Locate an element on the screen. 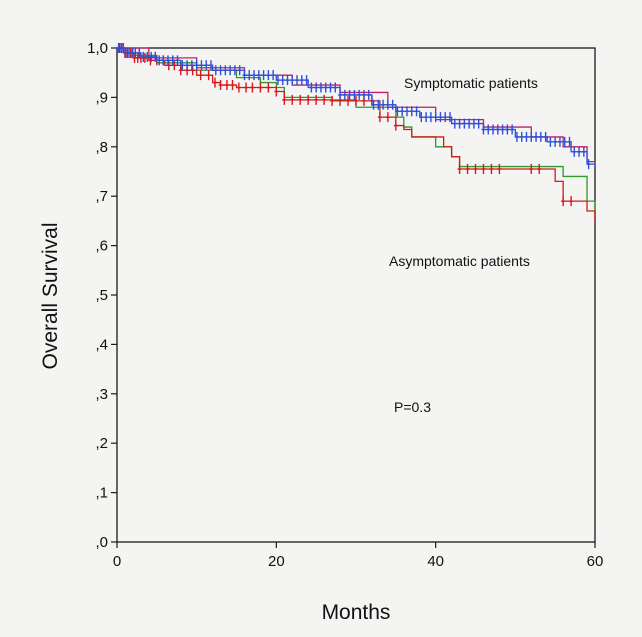 The height and width of the screenshot is (637, 642). y-tick-label: ,2 is located at coordinates (101, 443).